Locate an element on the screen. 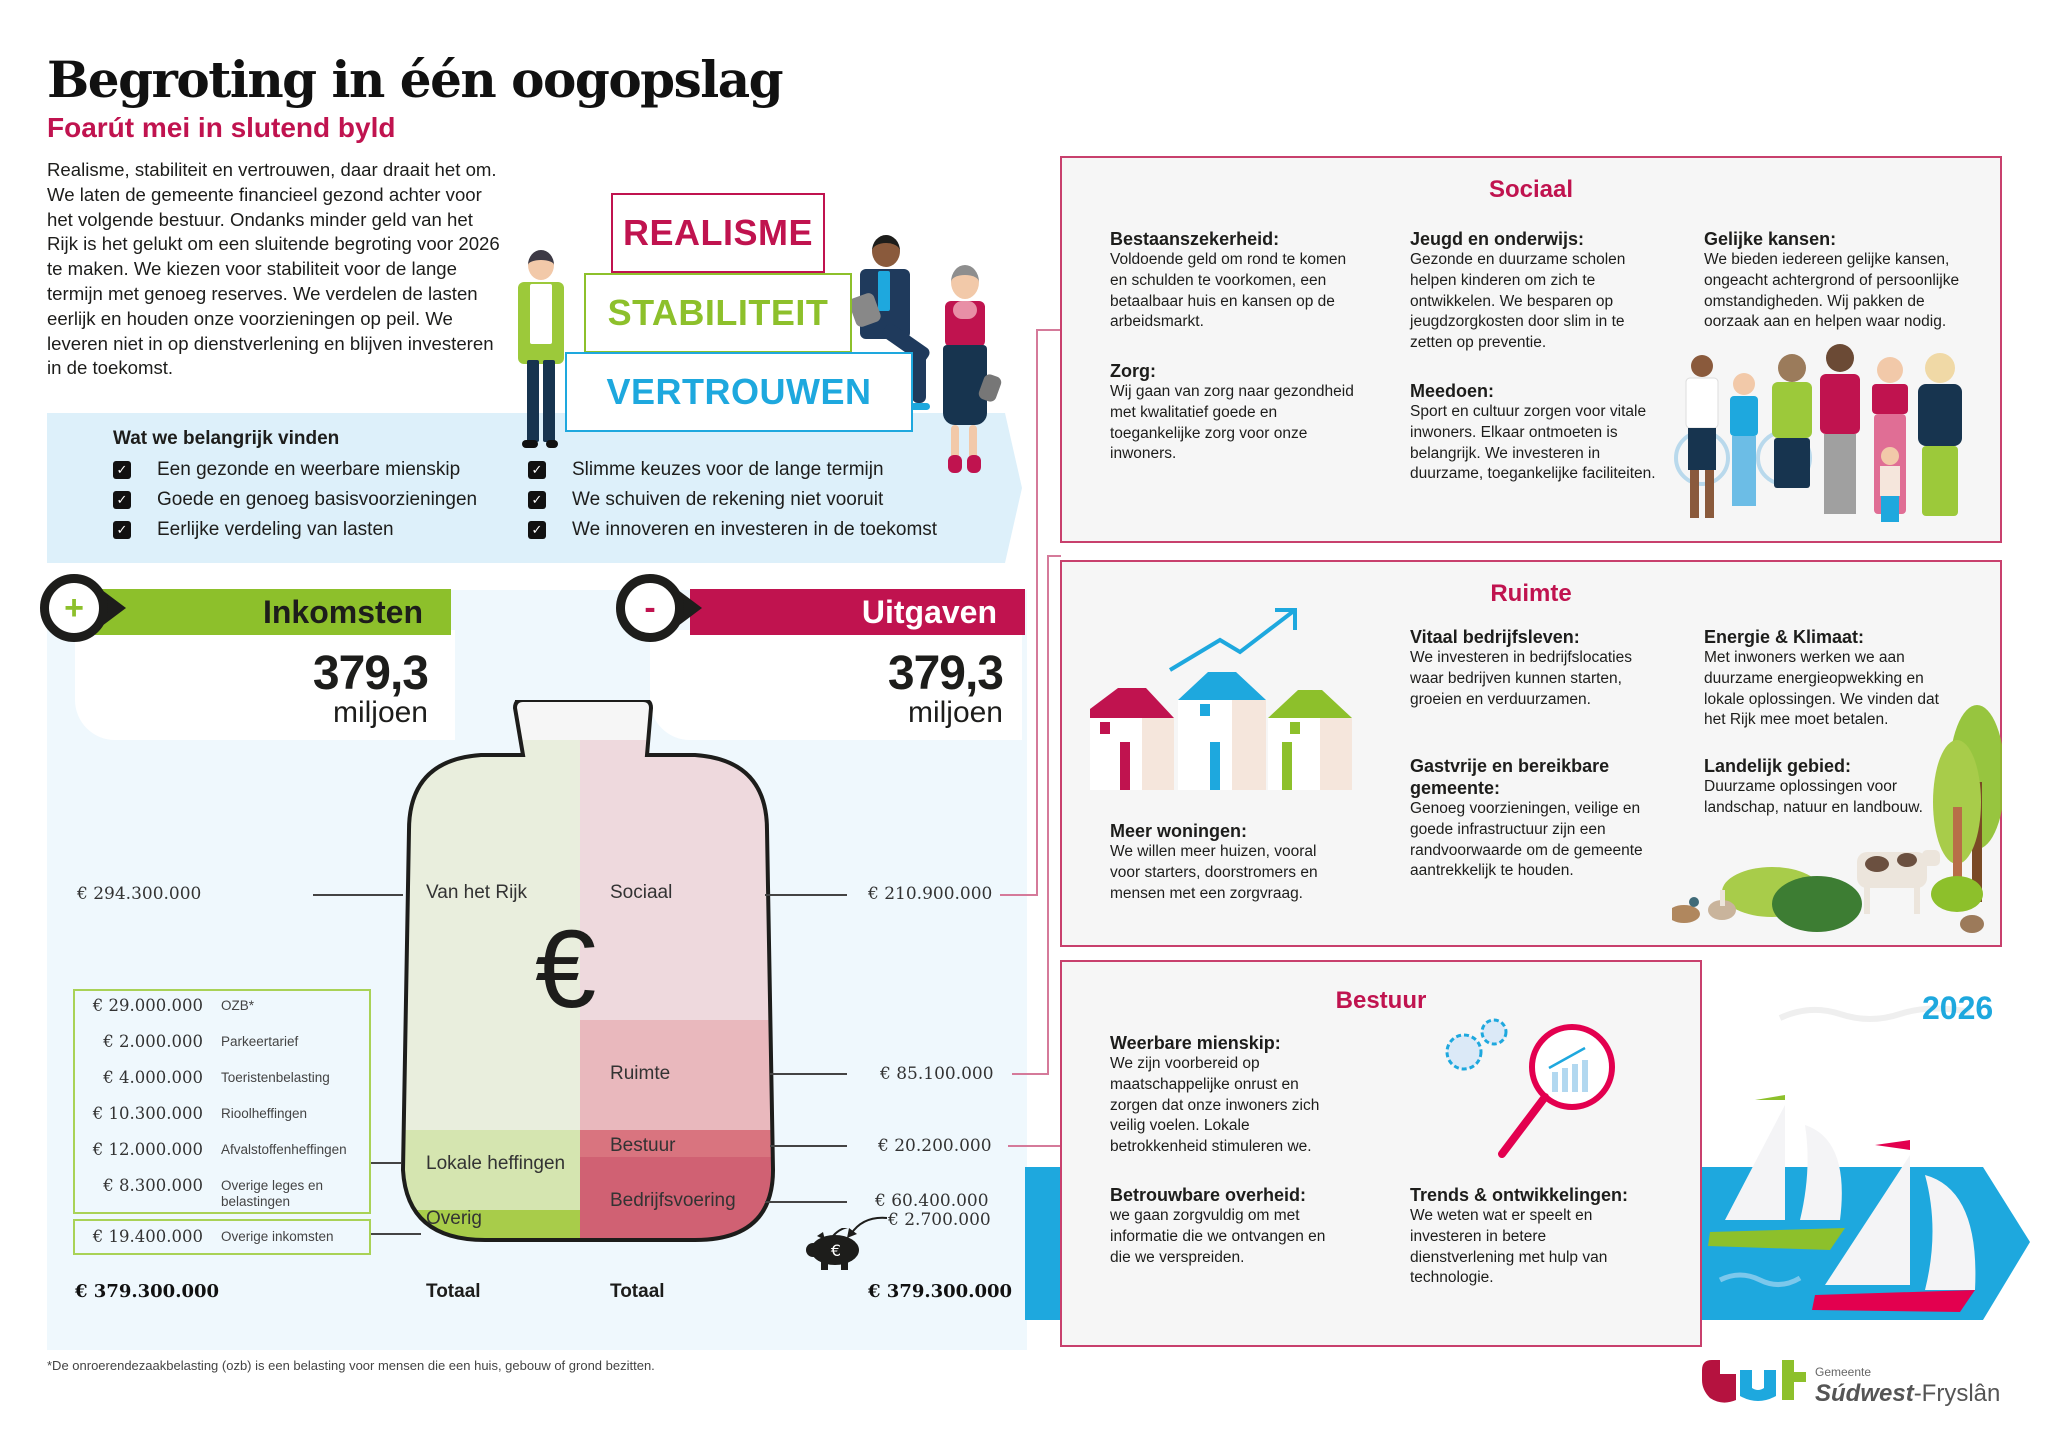 This screenshot has height=1448, width=2048. tax-row: € 29.000.000 OZB* is located at coordinates (173, 1005).